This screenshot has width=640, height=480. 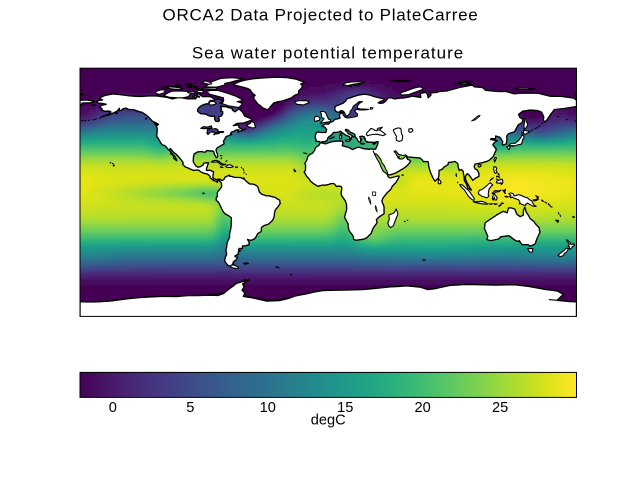 What do you see at coordinates (321, 15) in the screenshot?
I see `svg-text:ORCA2 Data Projected to PlateC: ORCA2 Data Projected to PlateCarree` at bounding box center [321, 15].